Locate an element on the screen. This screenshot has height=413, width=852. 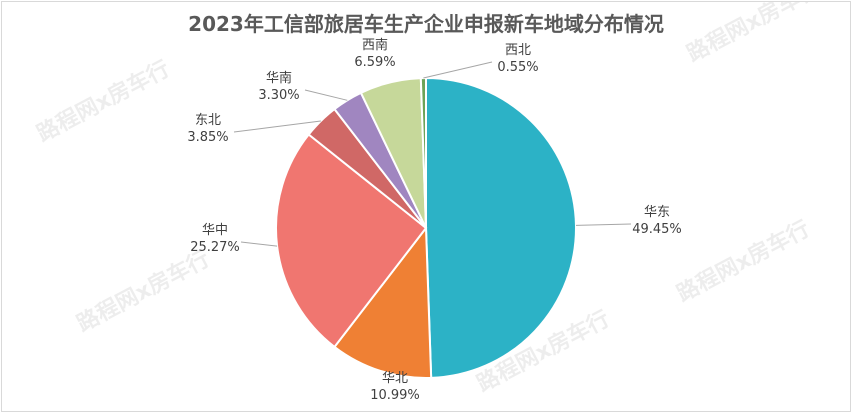
slice-category-label: 华南 is located at coordinates (279, 78).